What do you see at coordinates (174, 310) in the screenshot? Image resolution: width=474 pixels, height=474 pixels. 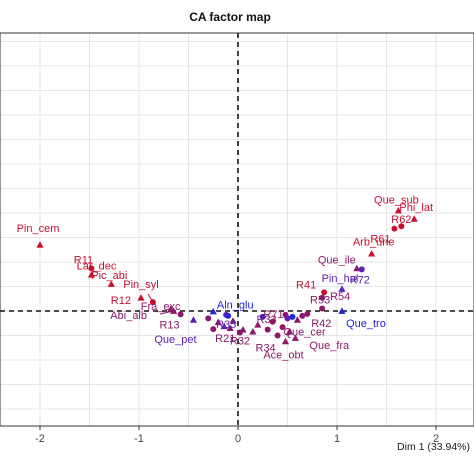 I see `point-abi-alb` at bounding box center [174, 310].